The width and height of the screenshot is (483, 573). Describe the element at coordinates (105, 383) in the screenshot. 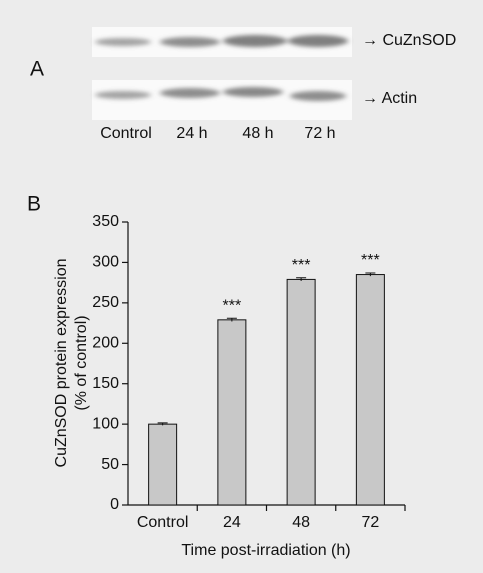

I see `y-tick-label: 150` at that location.